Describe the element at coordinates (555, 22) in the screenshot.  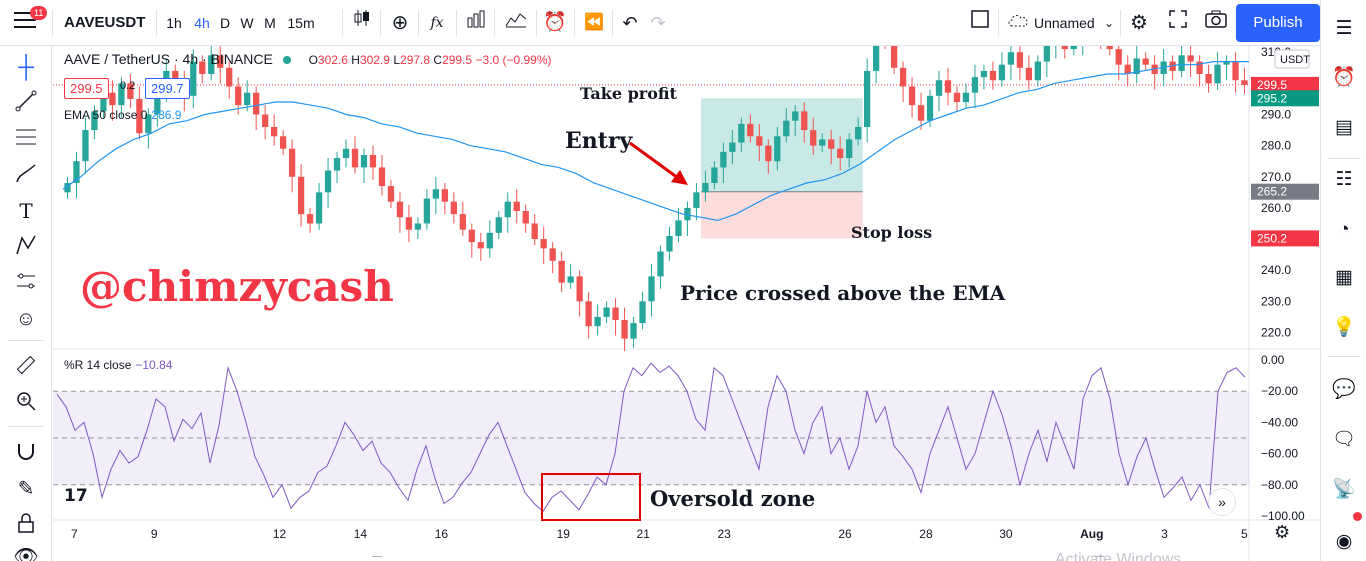
I see `alert-icon: ⏰` at that location.